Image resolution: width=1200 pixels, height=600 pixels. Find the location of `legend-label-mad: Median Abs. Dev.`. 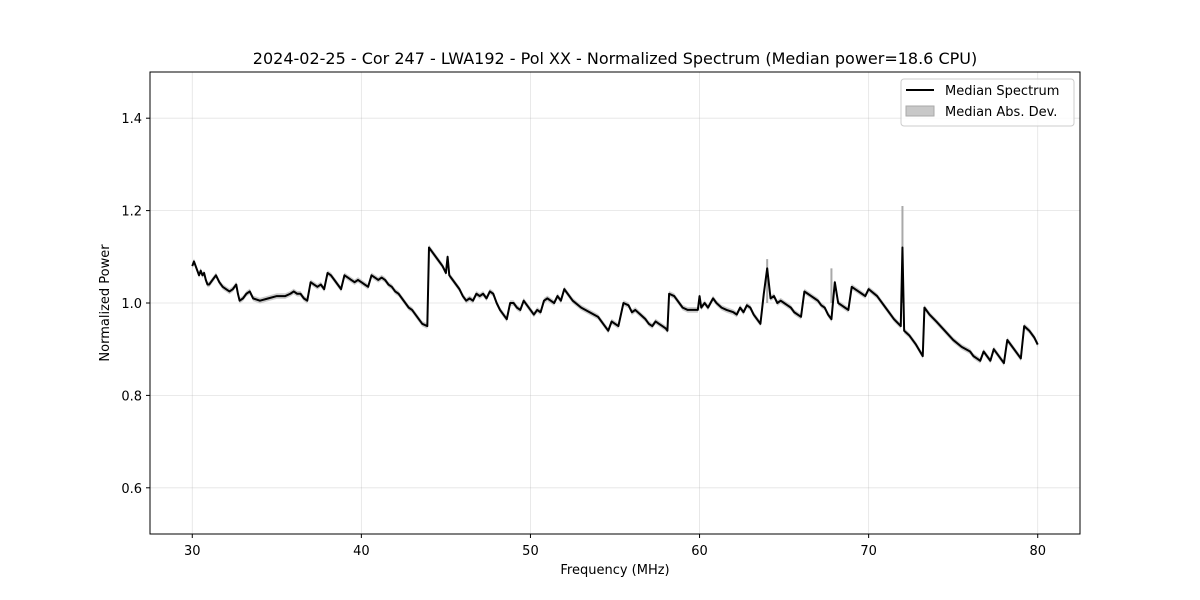

legend-label-mad: Median Abs. Dev. is located at coordinates (1001, 112).